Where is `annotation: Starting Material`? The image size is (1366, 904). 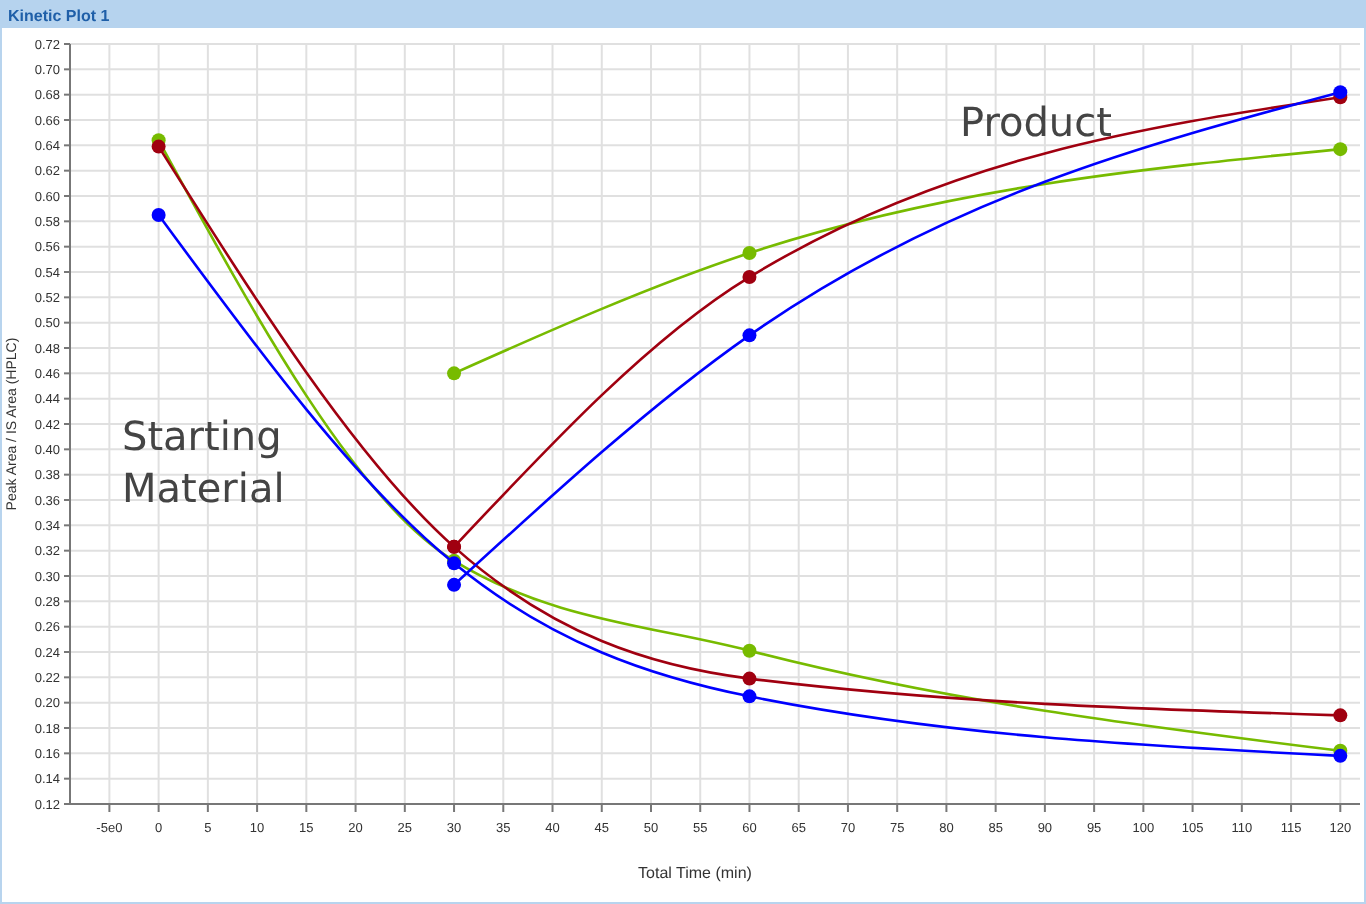 annotation: Starting Material is located at coordinates (203, 462).